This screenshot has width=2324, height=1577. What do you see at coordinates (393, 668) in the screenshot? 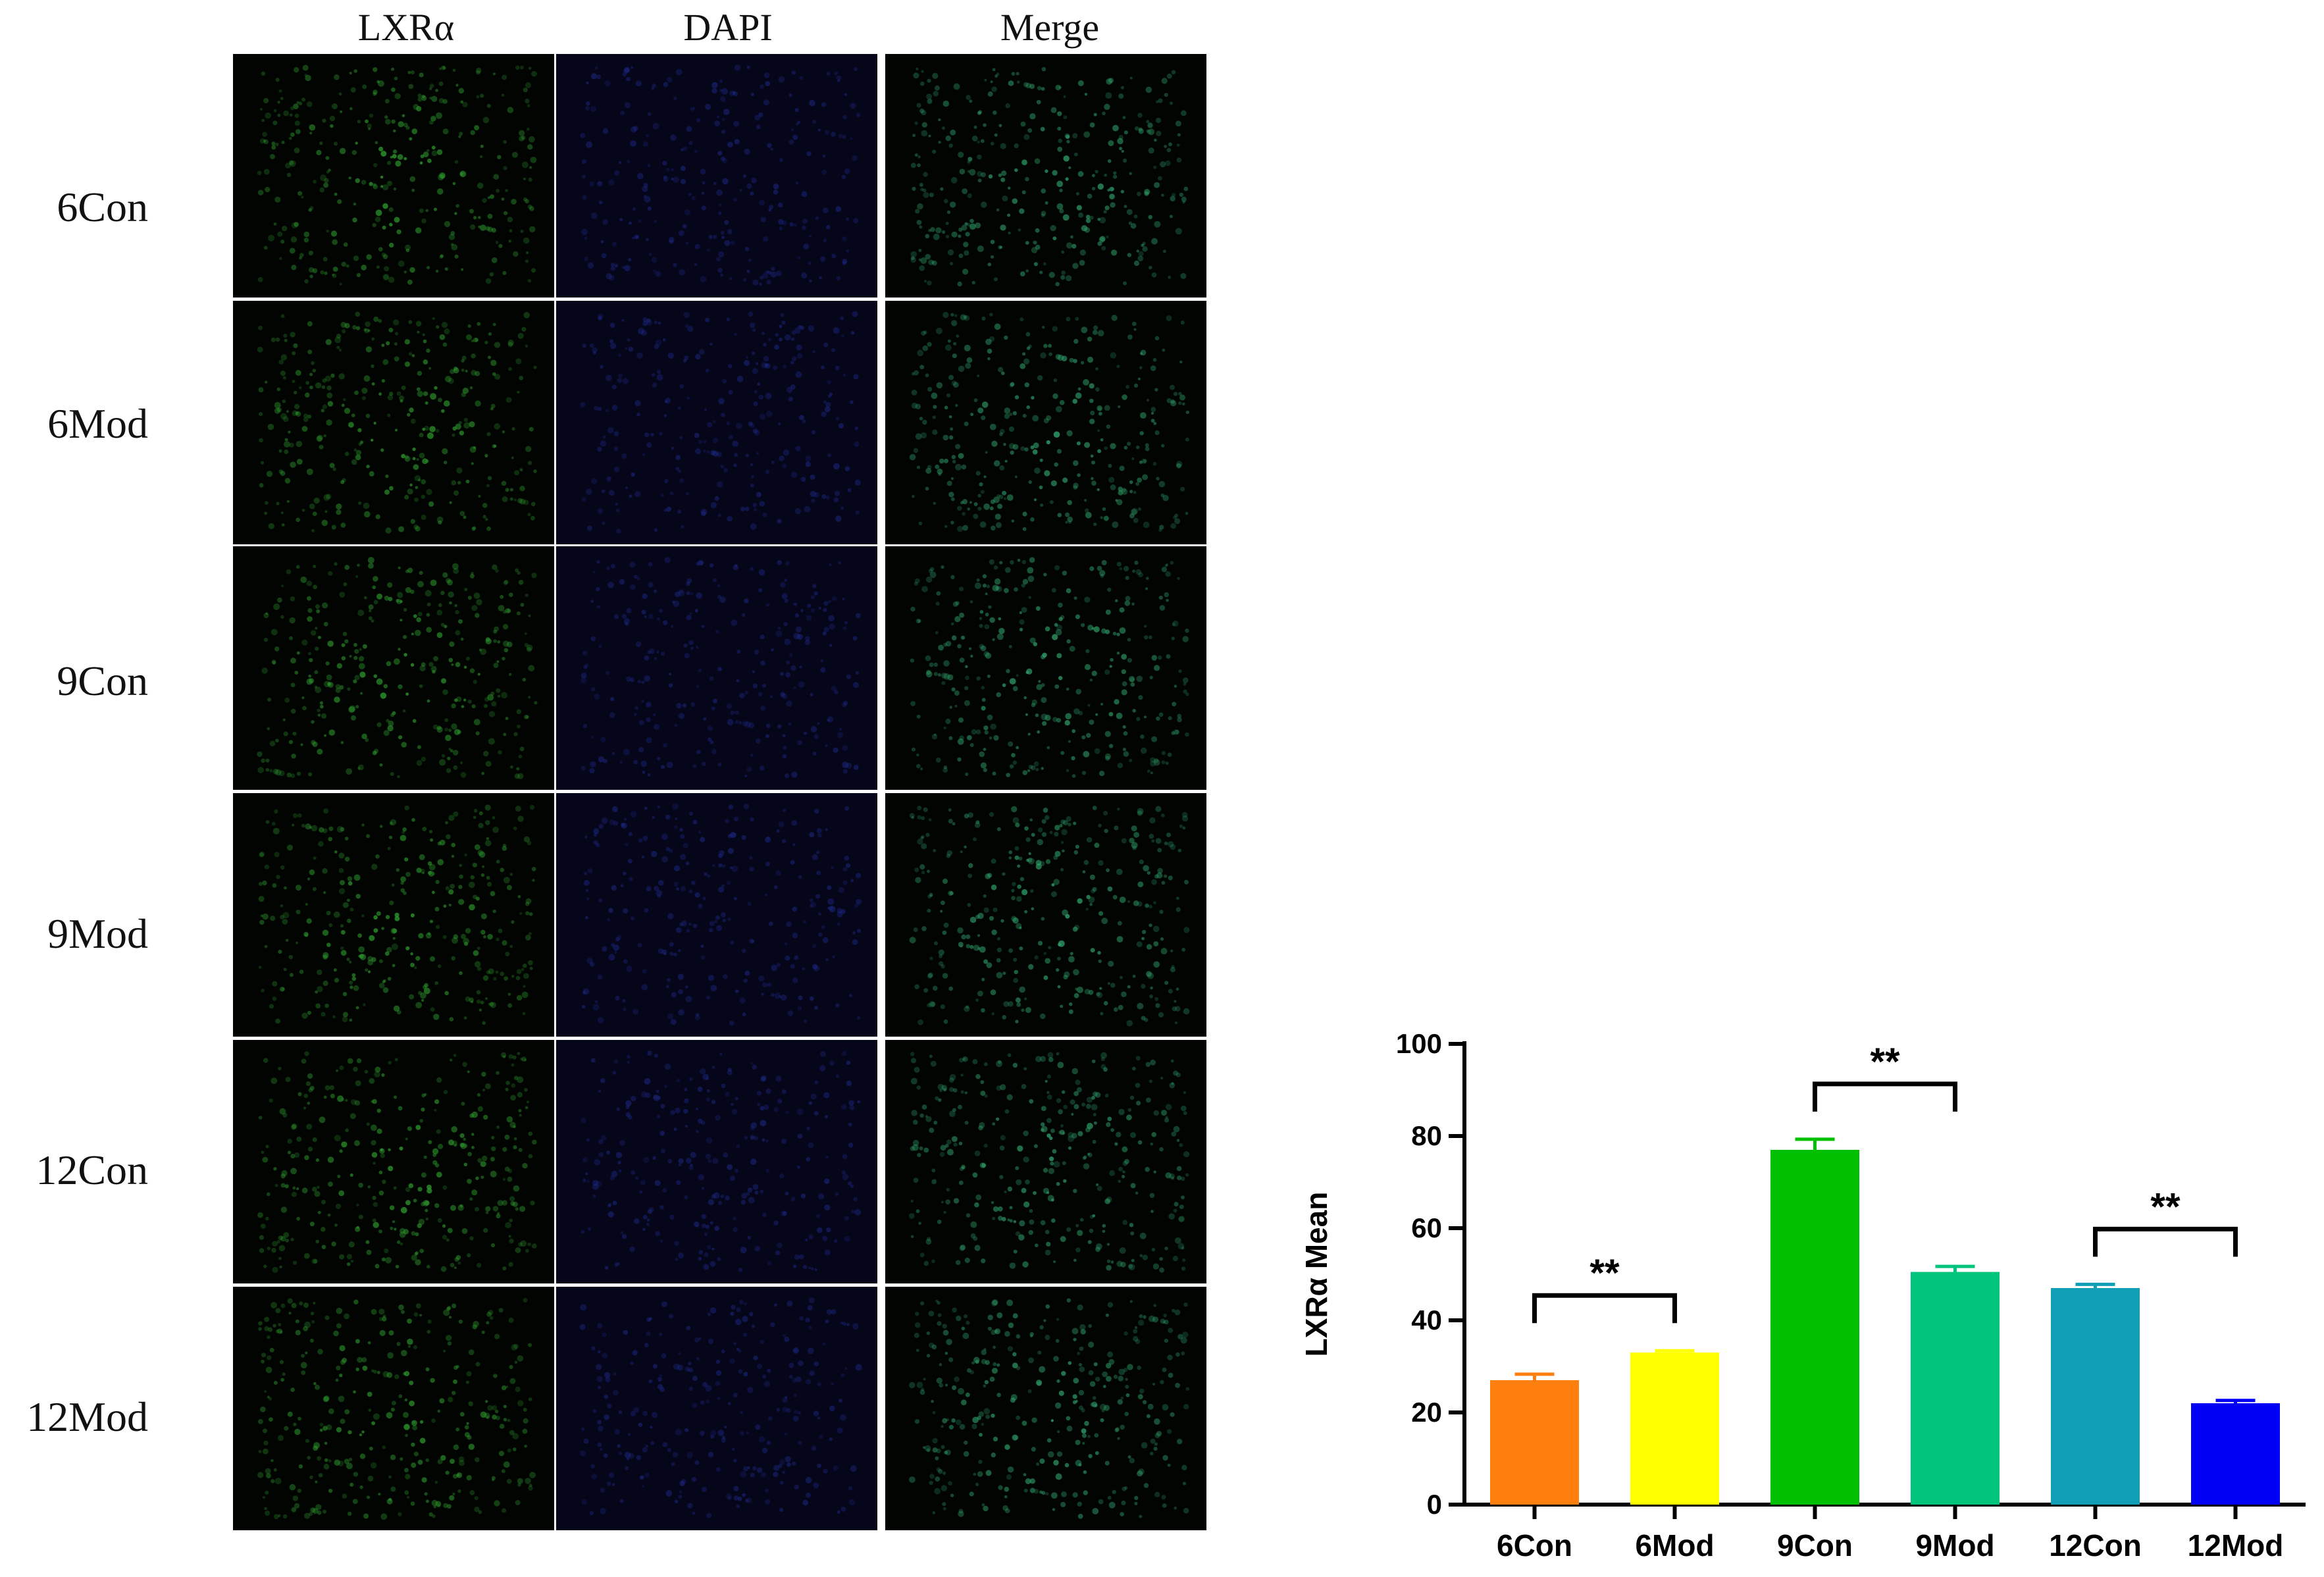
I see `micrograph-9con-lxr` at bounding box center [393, 668].